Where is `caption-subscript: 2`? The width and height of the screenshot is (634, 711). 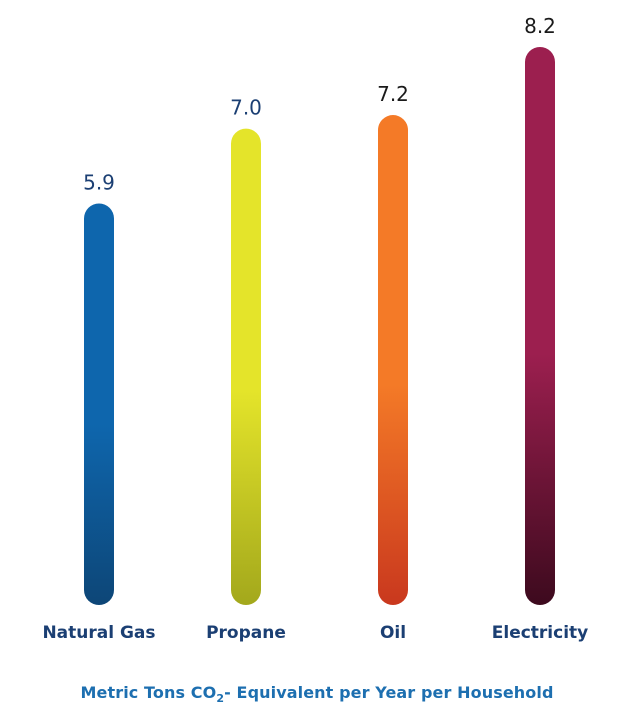 caption-subscript: 2 is located at coordinates (220, 698).